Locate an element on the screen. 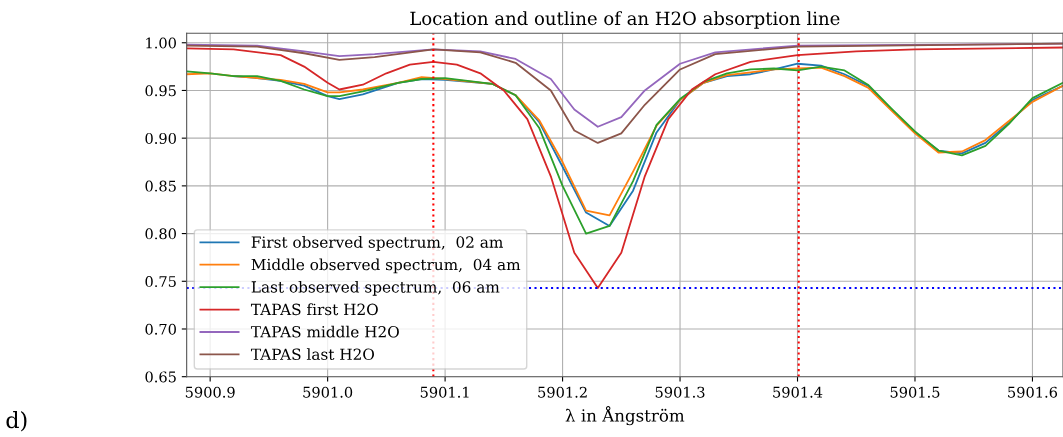  legend-label: TAPAS middle H2O is located at coordinates (324, 331).